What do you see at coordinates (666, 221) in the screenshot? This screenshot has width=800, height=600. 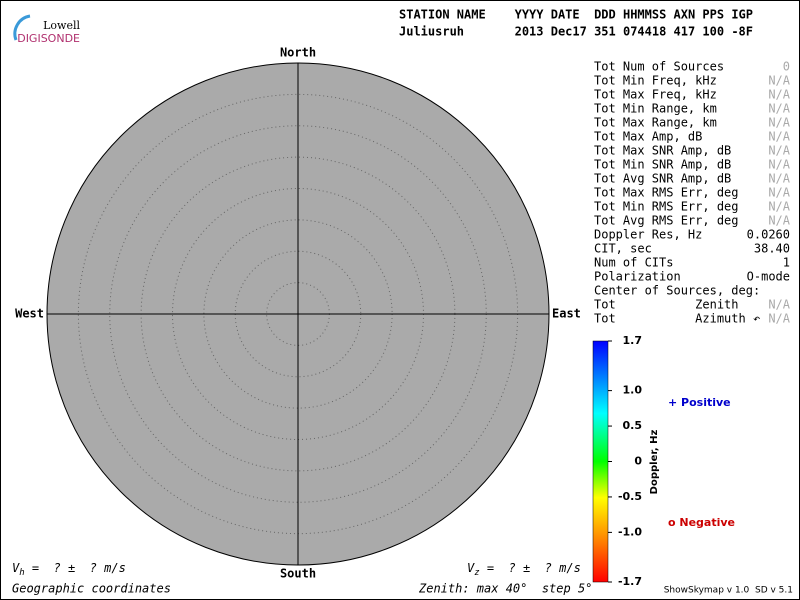 I see `stat-label: Tot Avg RMS Err, deg` at bounding box center [666, 221].